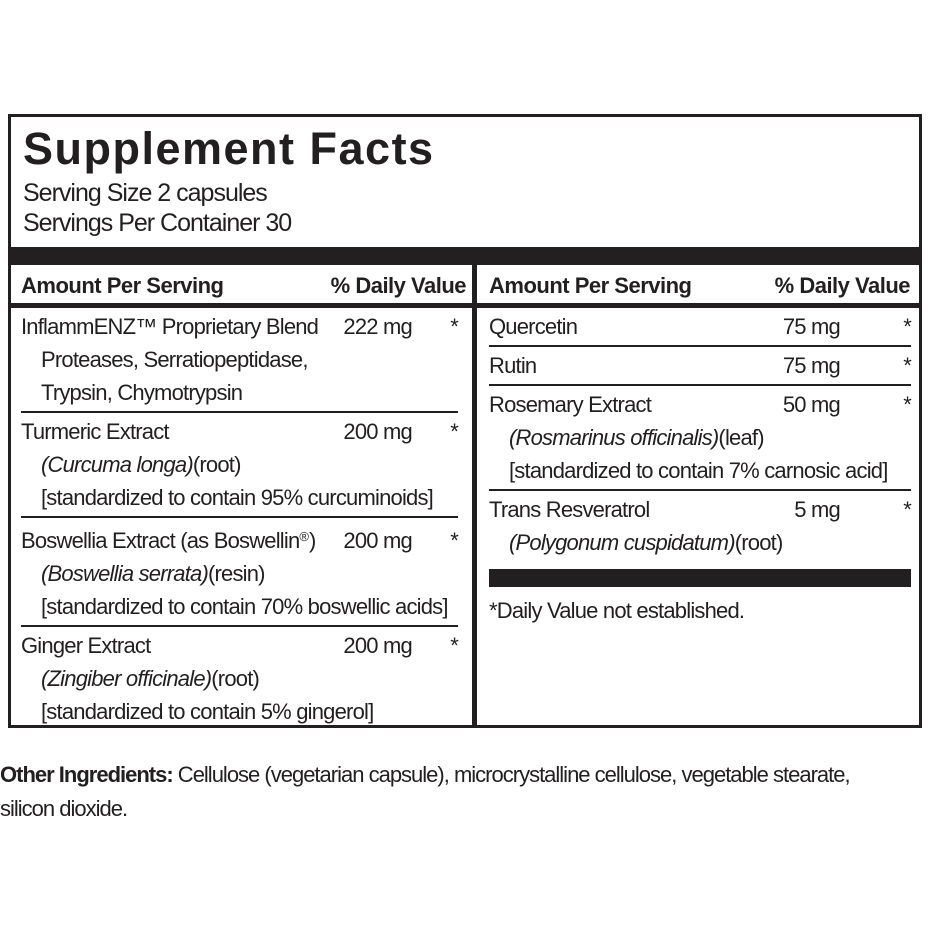  Describe the element at coordinates (741, 437) in the screenshot. I see `plant-part: (leaf)` at that location.